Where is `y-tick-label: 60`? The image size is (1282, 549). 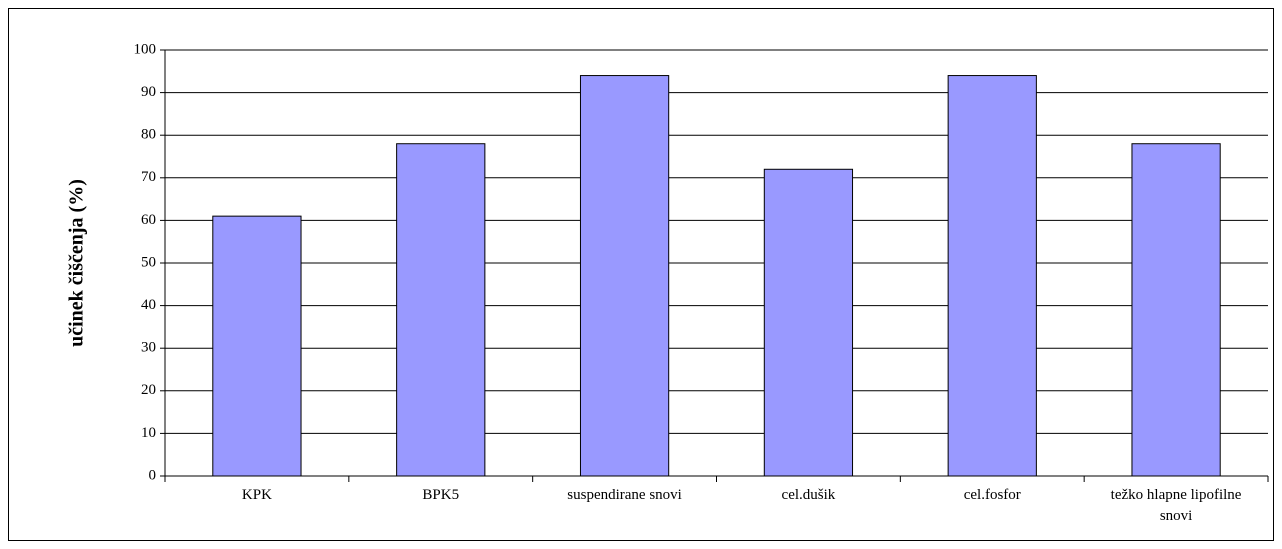
y-tick-label: 60 is located at coordinates (148, 220).